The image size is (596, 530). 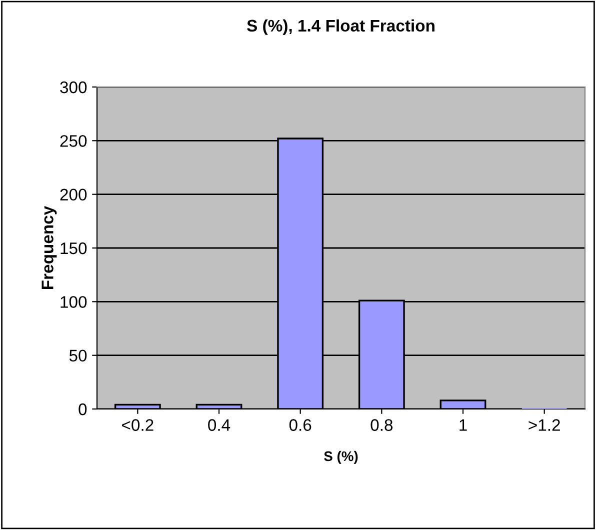 What do you see at coordinates (73, 302) in the screenshot?
I see `y-tick-label: 100` at bounding box center [73, 302].